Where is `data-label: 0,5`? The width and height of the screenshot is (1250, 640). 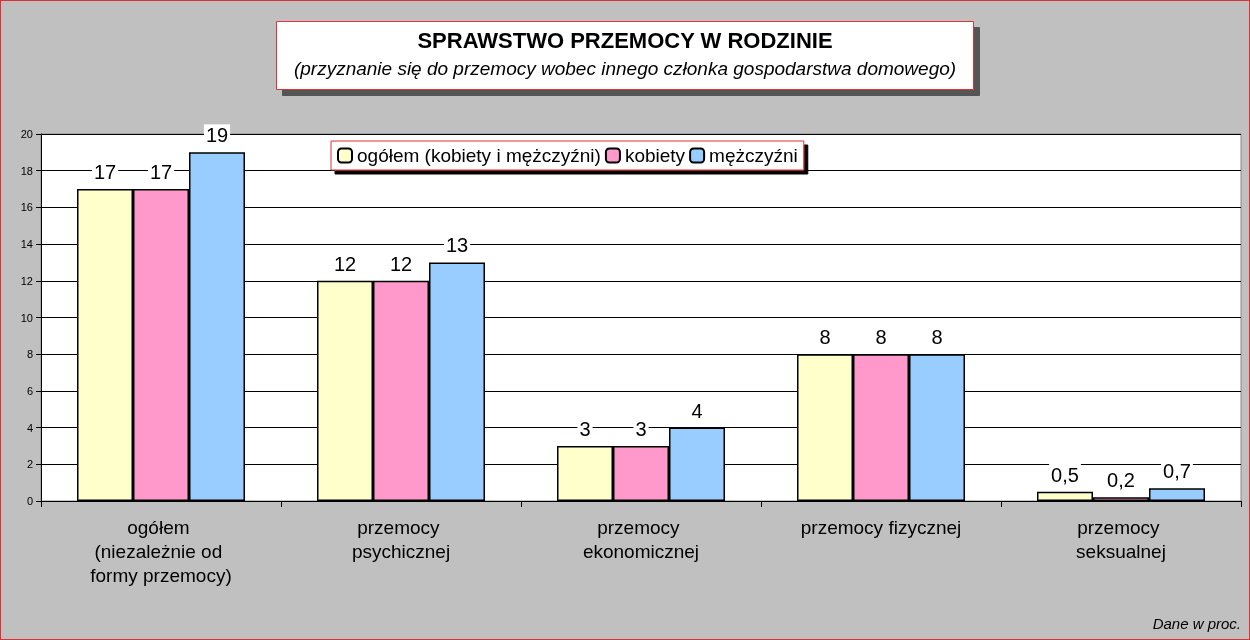 data-label: 0,5 is located at coordinates (1065, 474).